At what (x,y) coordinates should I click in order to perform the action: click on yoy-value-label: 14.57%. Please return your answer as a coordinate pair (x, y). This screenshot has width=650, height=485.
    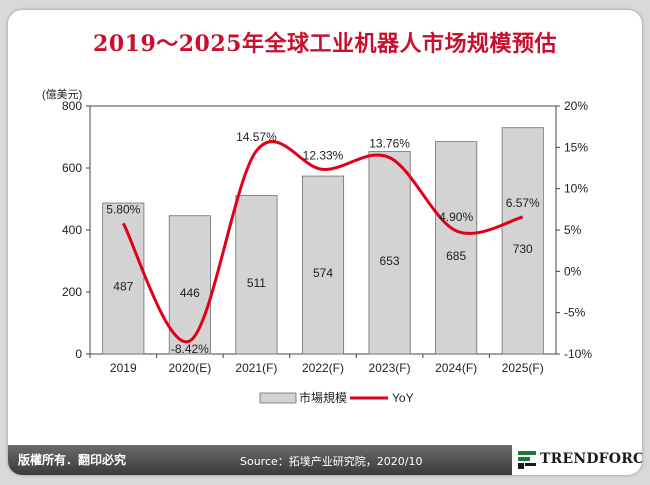
    Looking at the image, I should click on (256, 137).